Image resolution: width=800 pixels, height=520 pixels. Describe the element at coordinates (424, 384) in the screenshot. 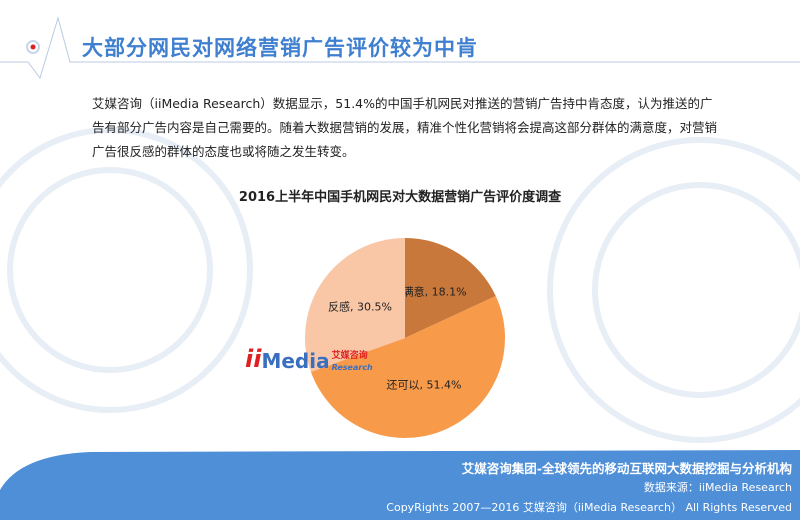

I see `pie-label-1: 还可以, 51.4%` at that location.